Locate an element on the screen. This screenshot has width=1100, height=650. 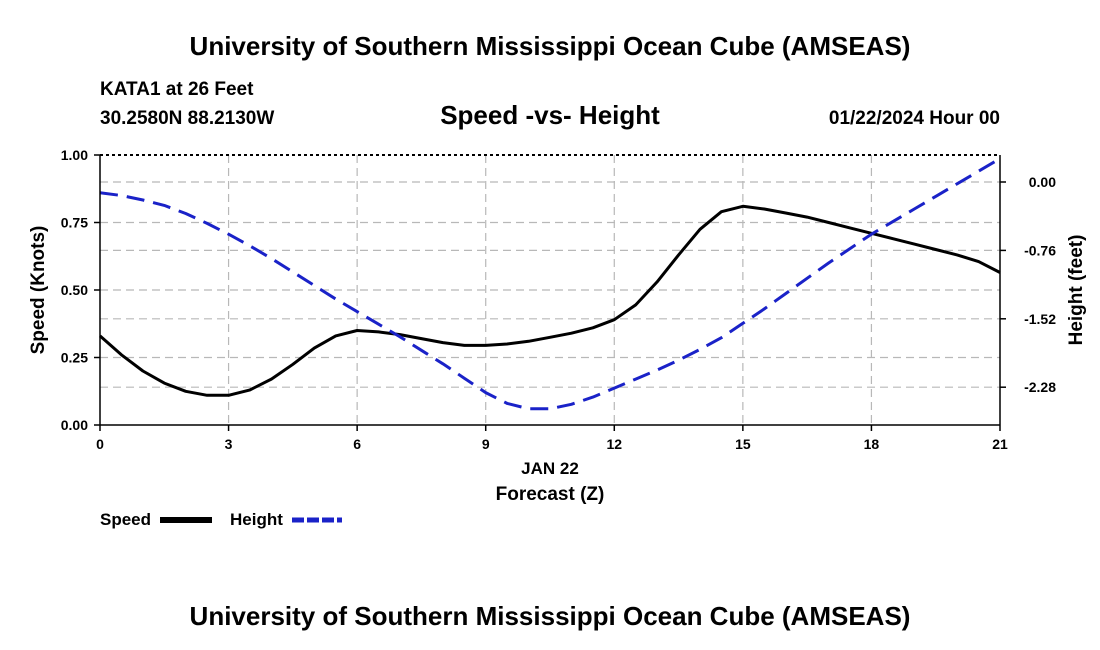
x-tick-label: 18 is located at coordinates (872, 444).